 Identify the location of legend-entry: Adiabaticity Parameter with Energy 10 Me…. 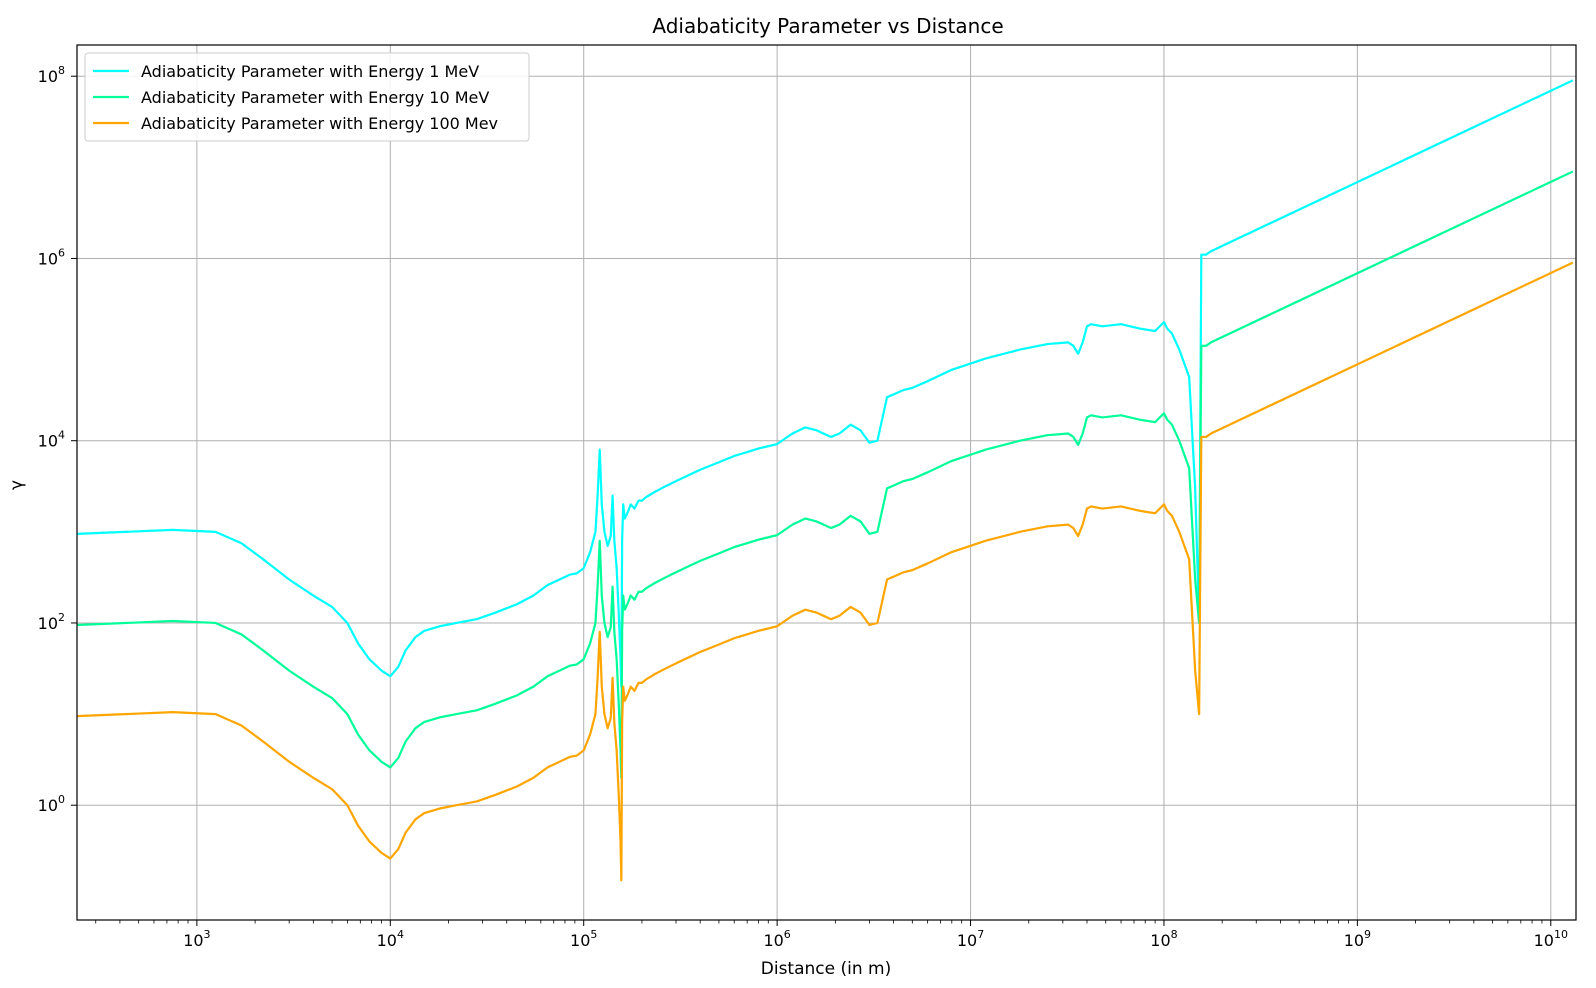
(315, 97).